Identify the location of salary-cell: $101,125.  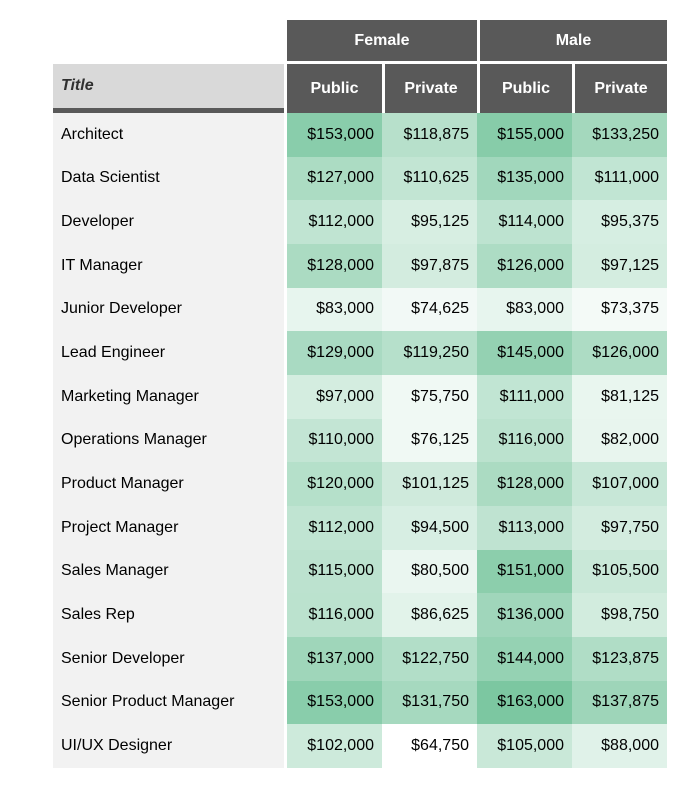
(429, 484).